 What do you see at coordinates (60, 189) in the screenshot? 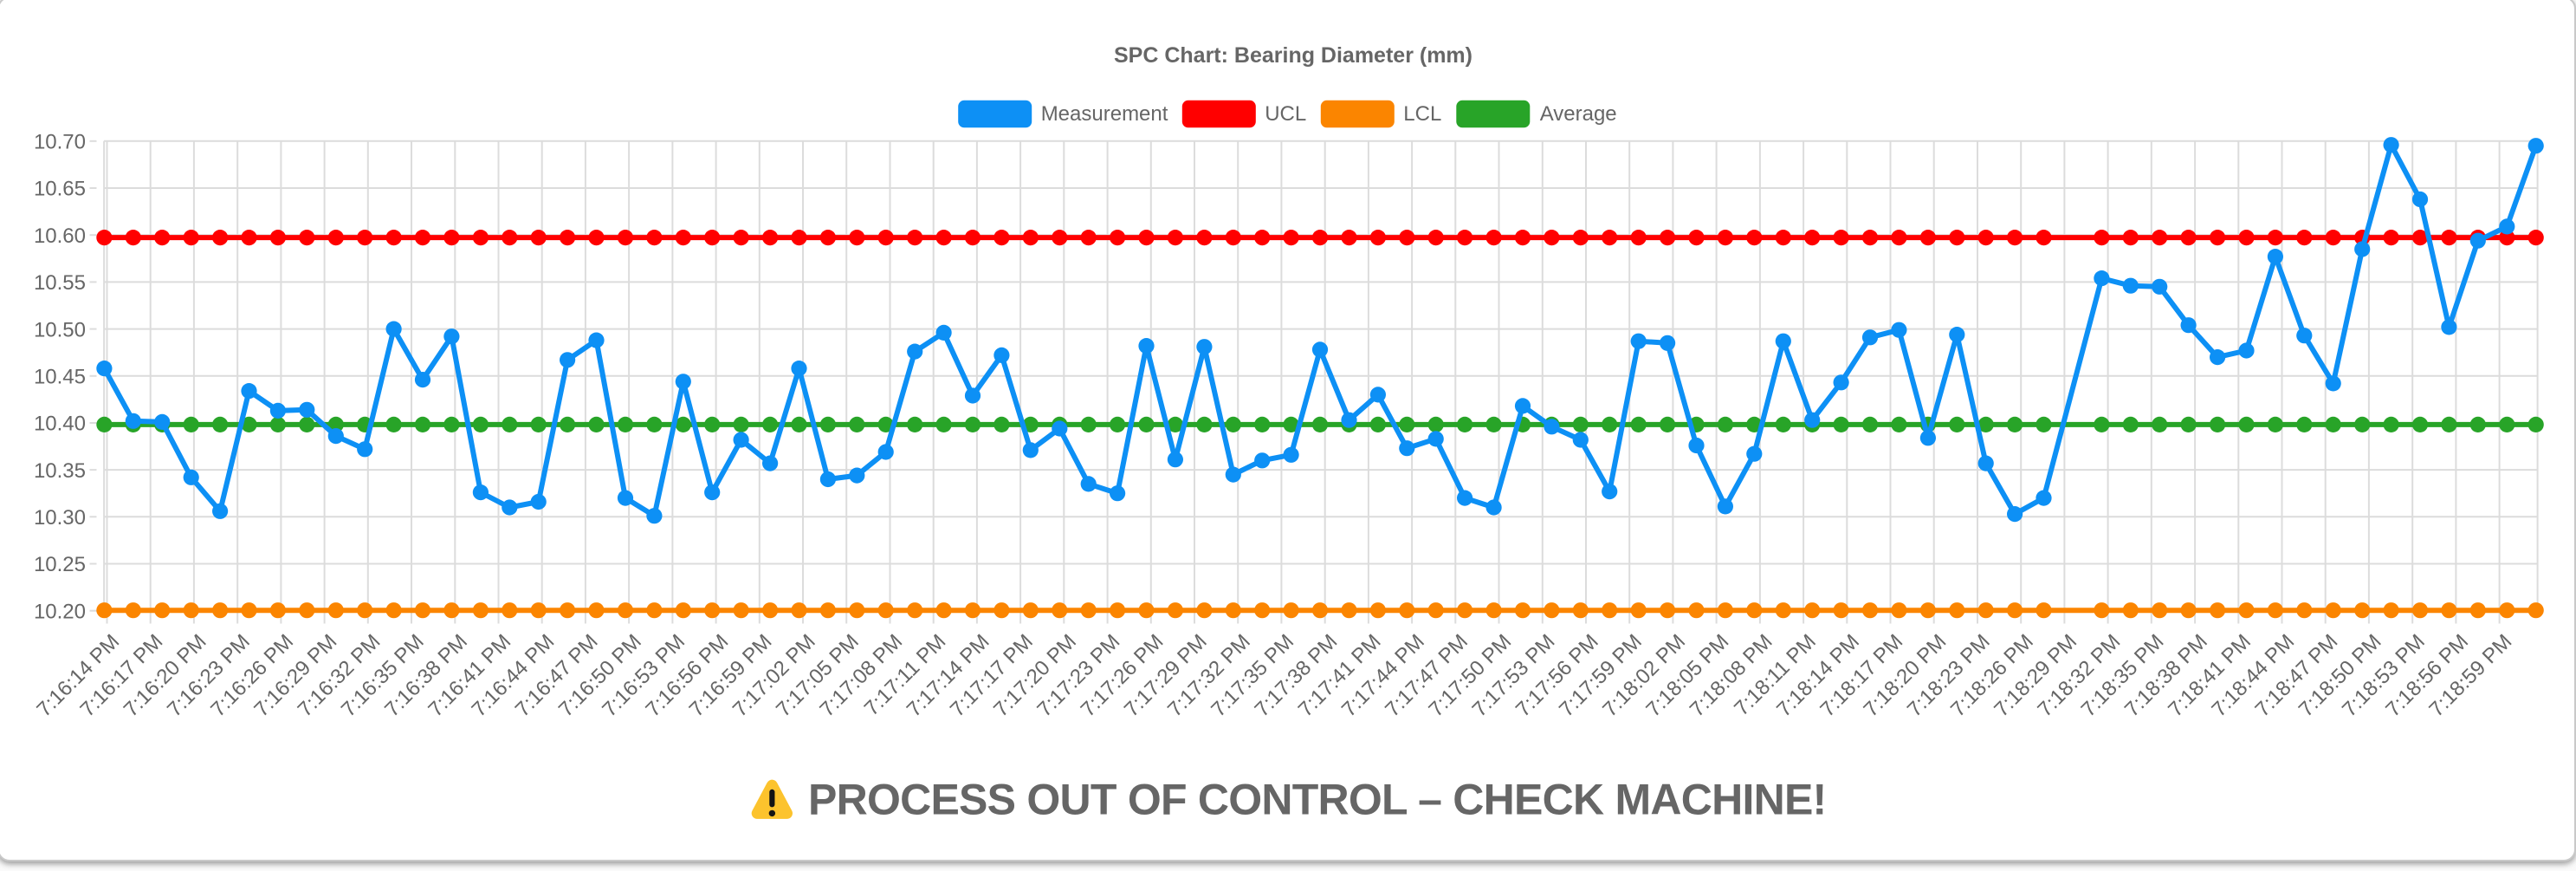
I see `svg-text: 10.65` at bounding box center [60, 189].